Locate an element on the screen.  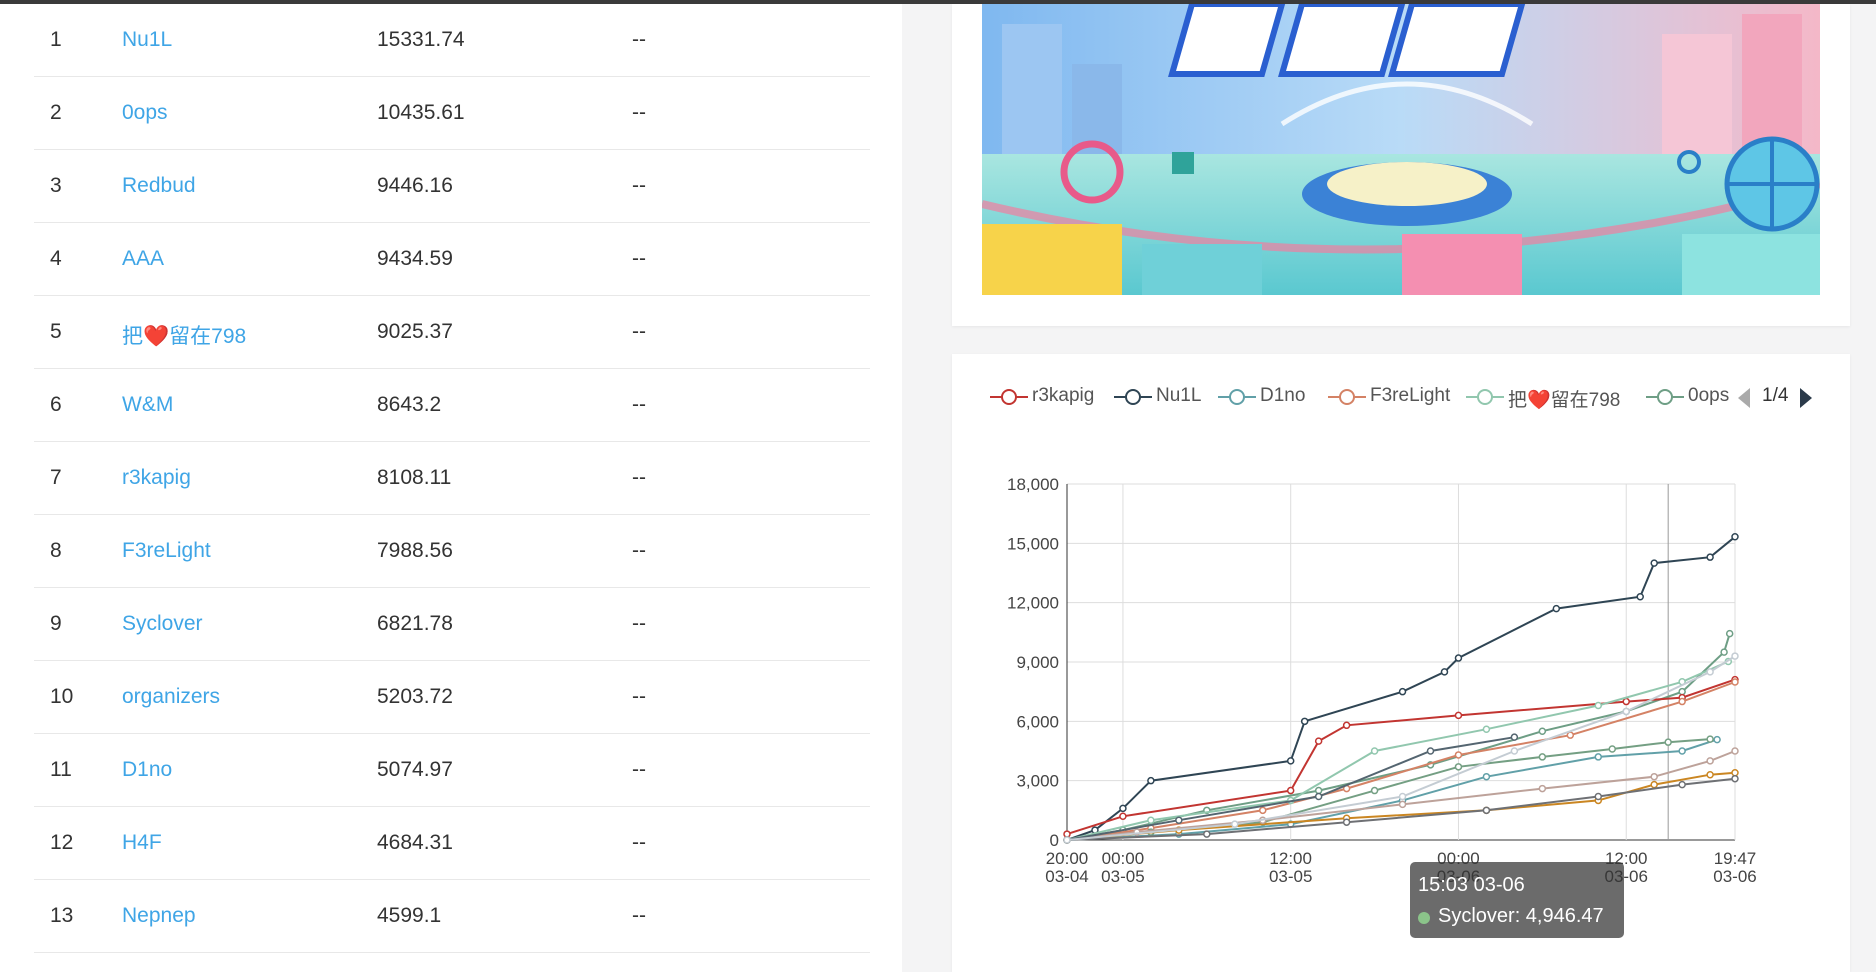
table-row: 6 W&M 8643.2 -- is located at coordinates (452, 405).